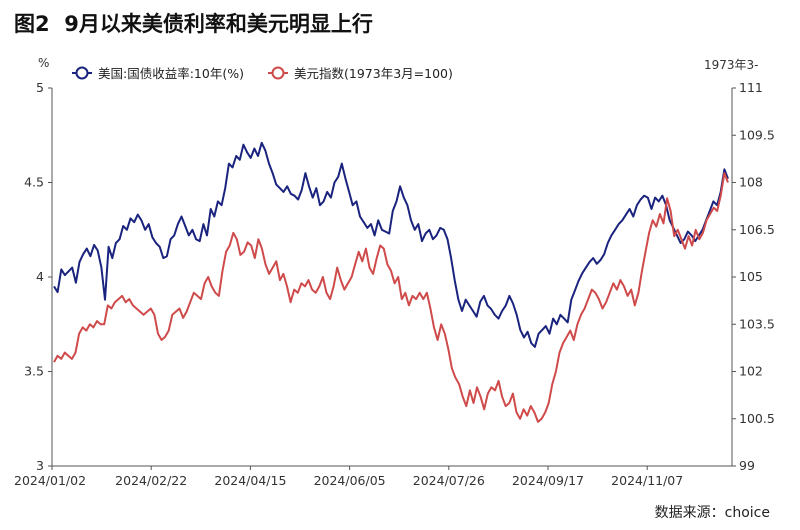 The image size is (800, 530). I want to click on legend-label-us10y: 美国:国债收益率:10年(%), so click(171, 73).